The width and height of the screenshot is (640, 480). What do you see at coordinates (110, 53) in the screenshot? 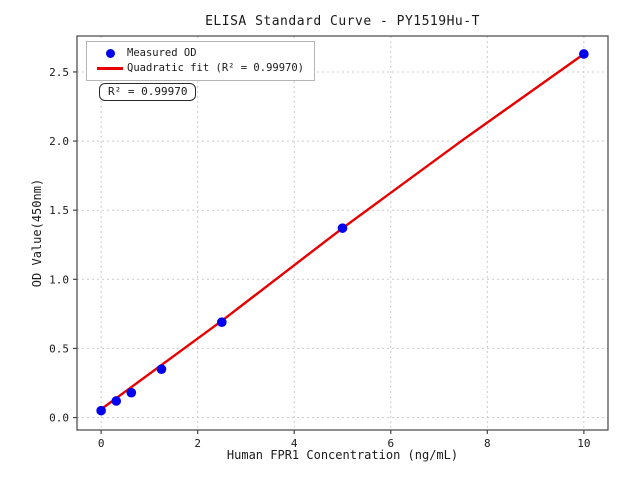
I see `scatter-marker-icon` at bounding box center [110, 53].